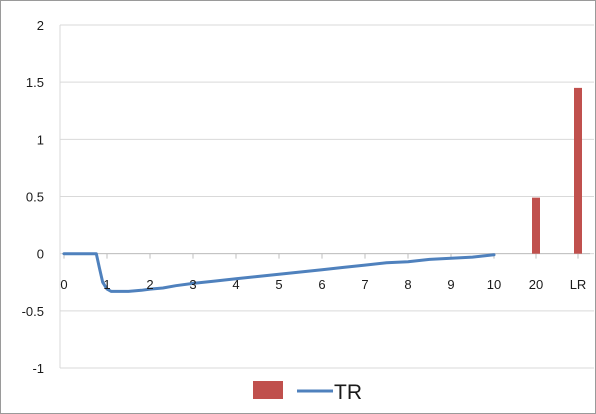 Image resolution: width=596 pixels, height=414 pixels. I want to click on y-tick-label: -1, so click(38, 368).